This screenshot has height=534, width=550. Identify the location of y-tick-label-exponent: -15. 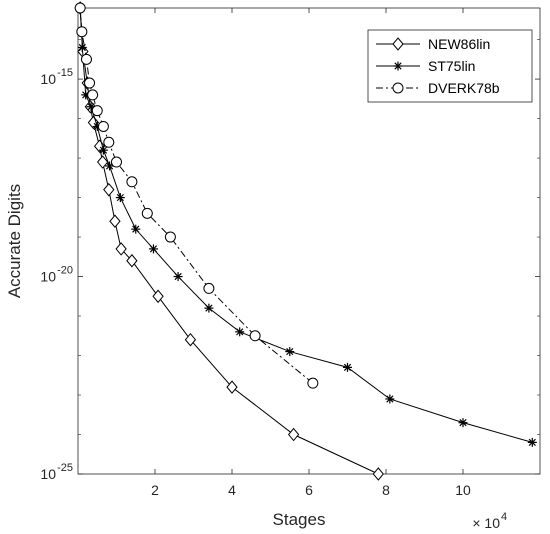
(65, 73).